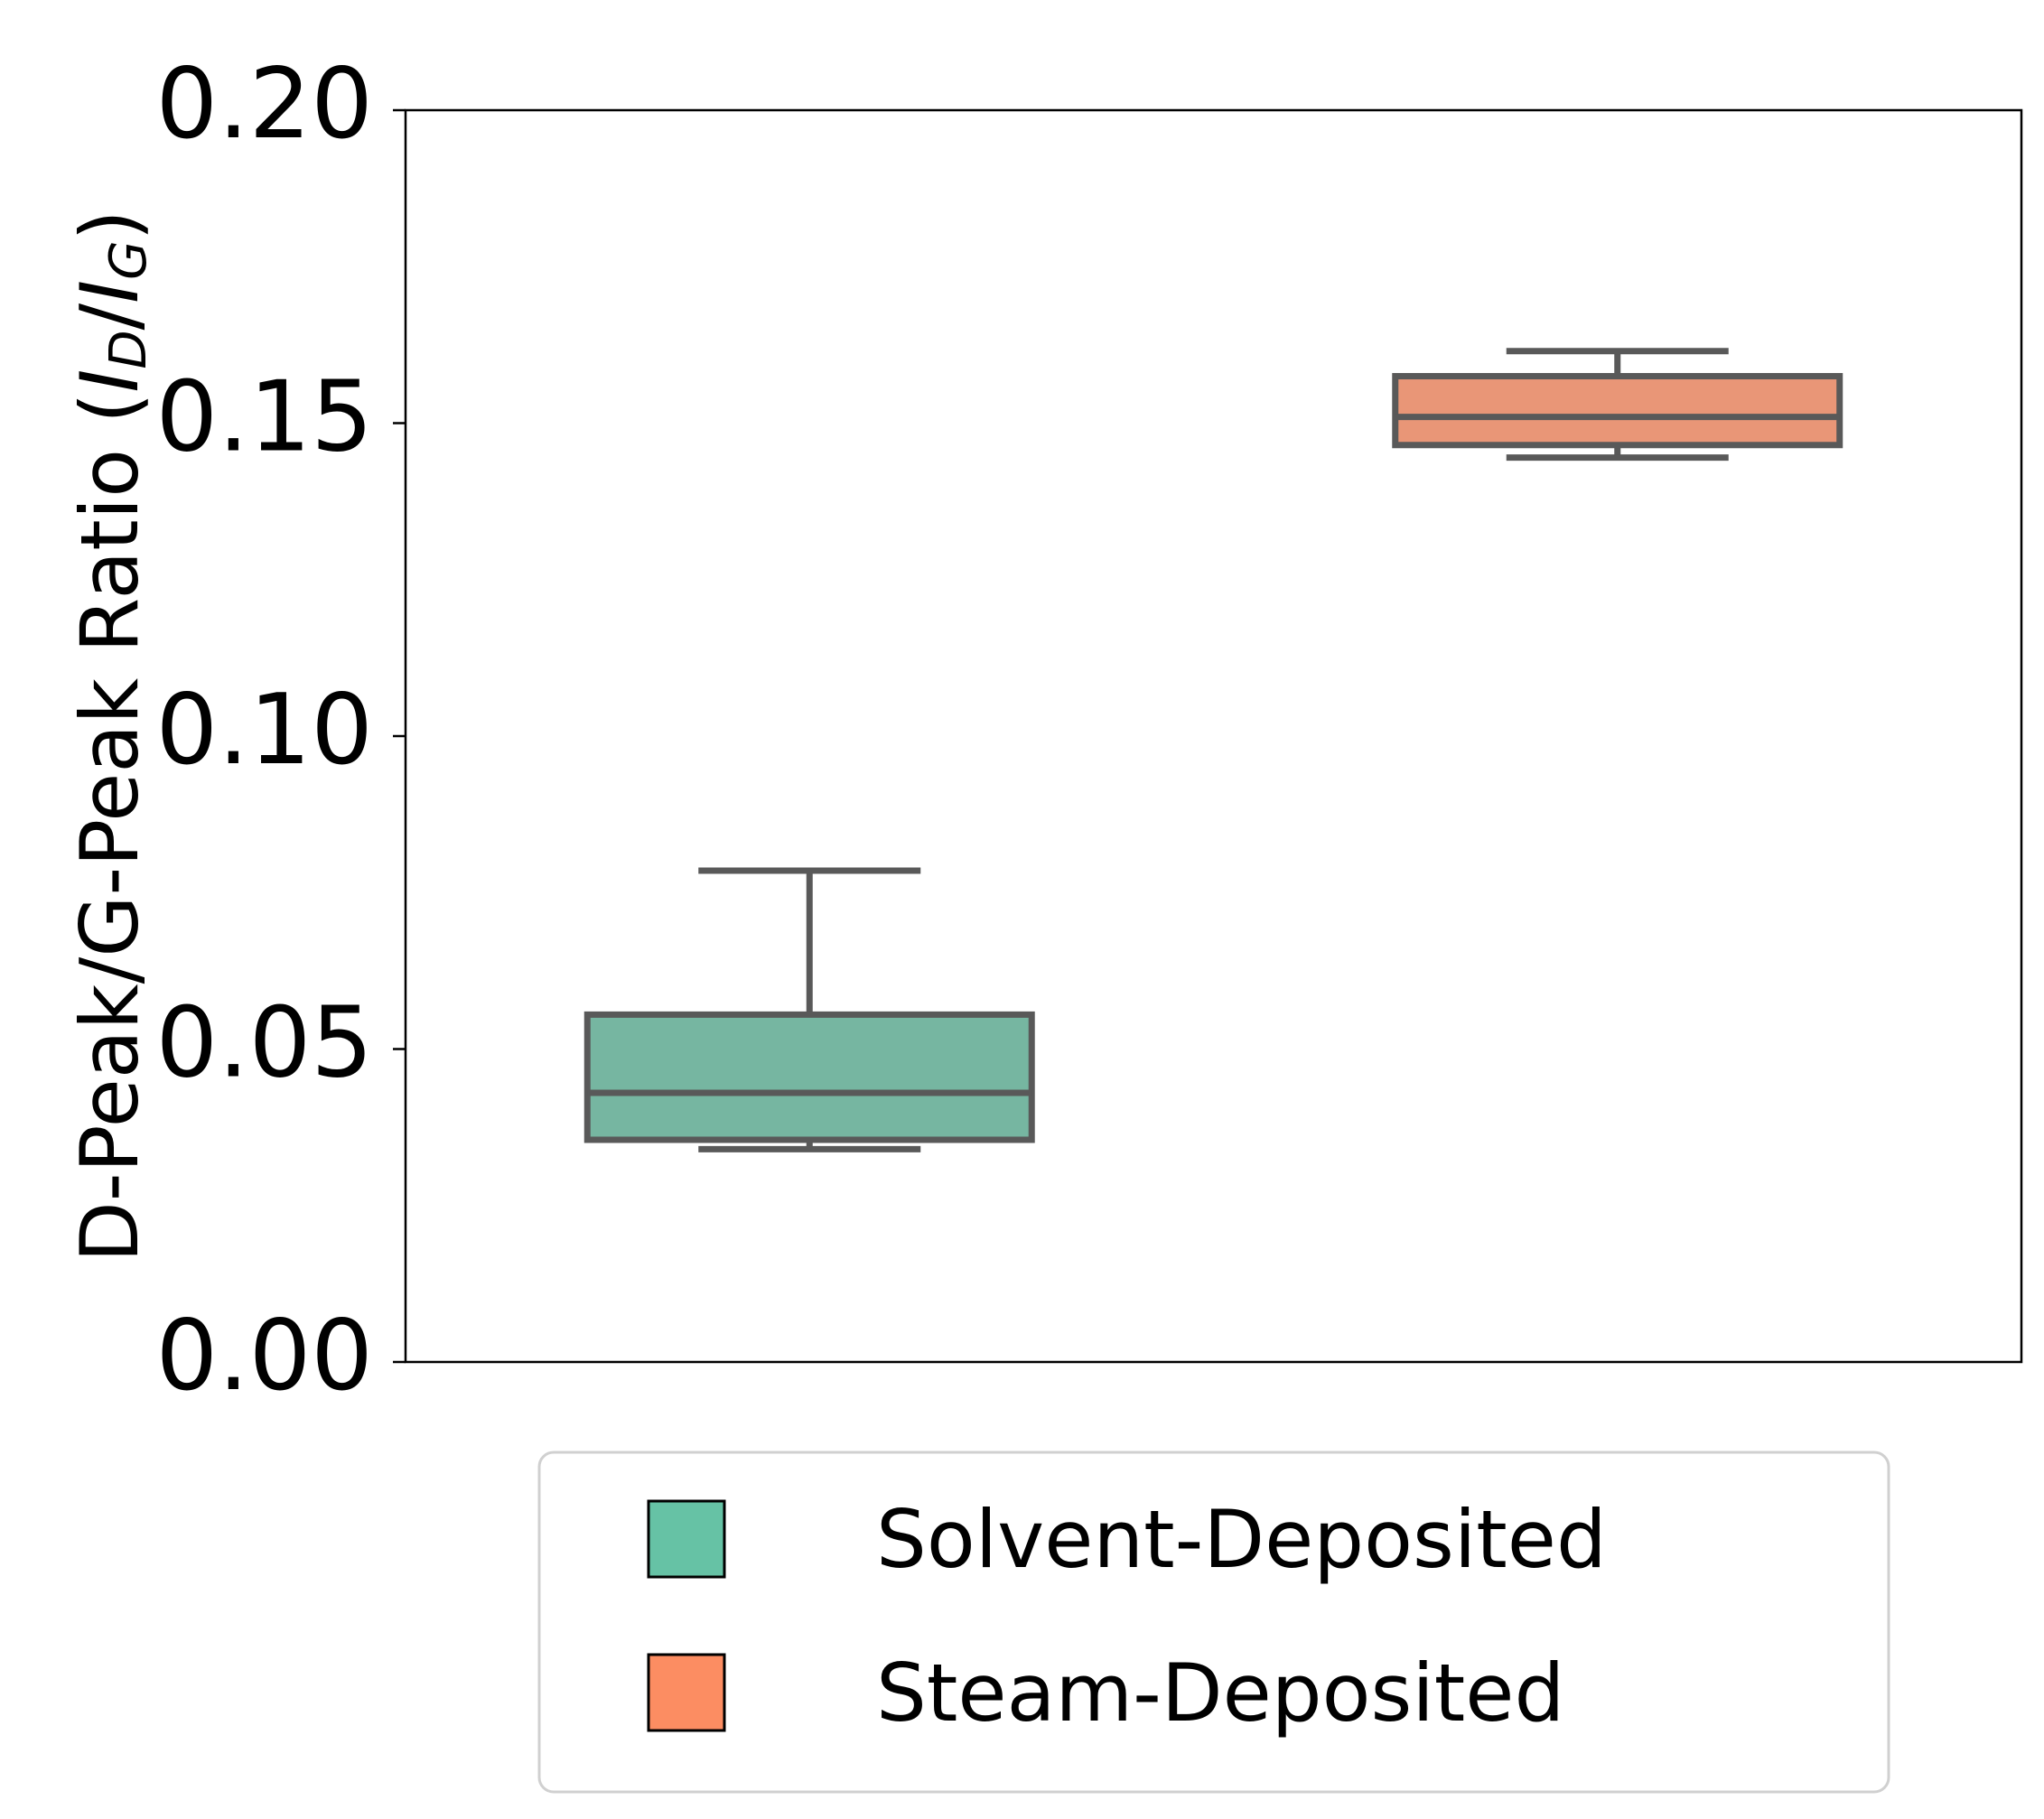 The image size is (2044, 1819). I want to click on legend: Solvent-Deposited Steam-Deposited, so click(1213, 1623).